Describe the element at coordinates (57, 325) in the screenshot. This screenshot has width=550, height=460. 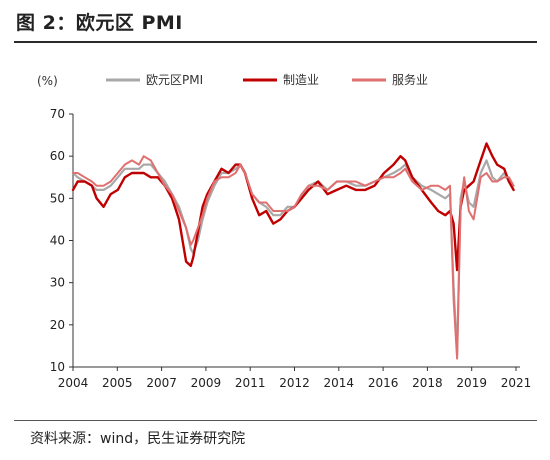
I see `y-tick-label: 20` at that location.